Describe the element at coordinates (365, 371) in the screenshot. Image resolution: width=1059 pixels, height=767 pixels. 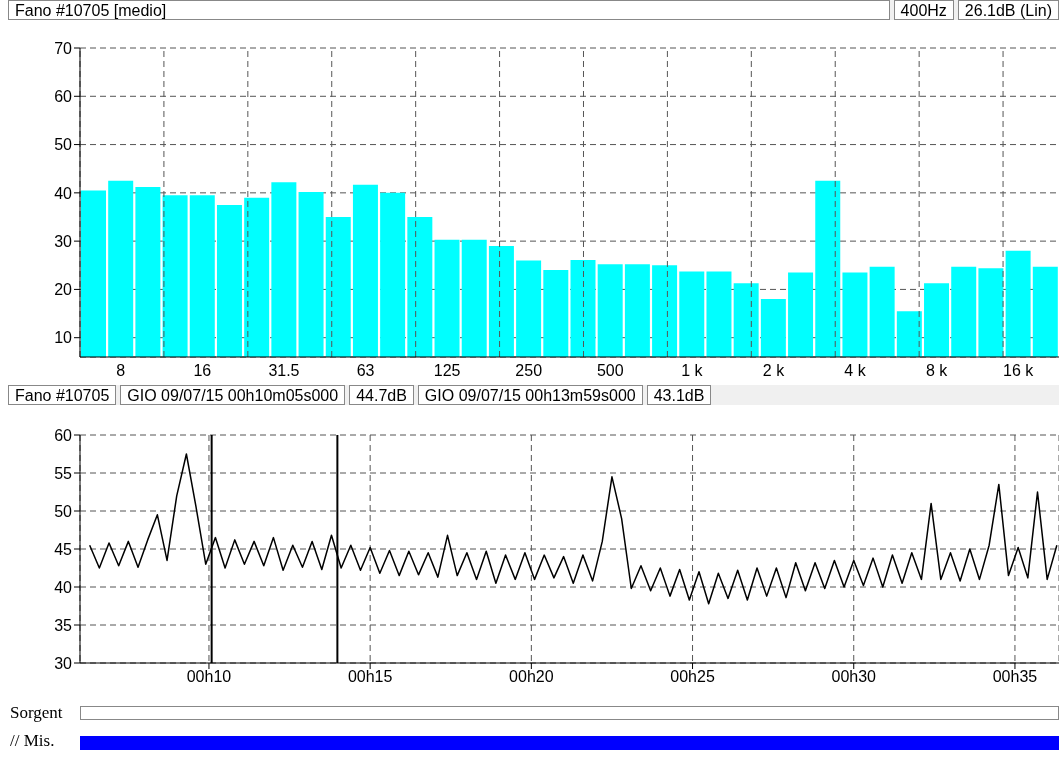
I see `x-tick-label: 63` at that location.